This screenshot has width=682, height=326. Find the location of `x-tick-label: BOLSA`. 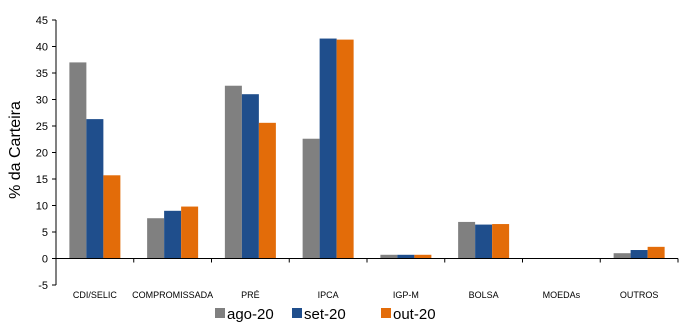

x-tick-label: BOLSA is located at coordinates (484, 295).